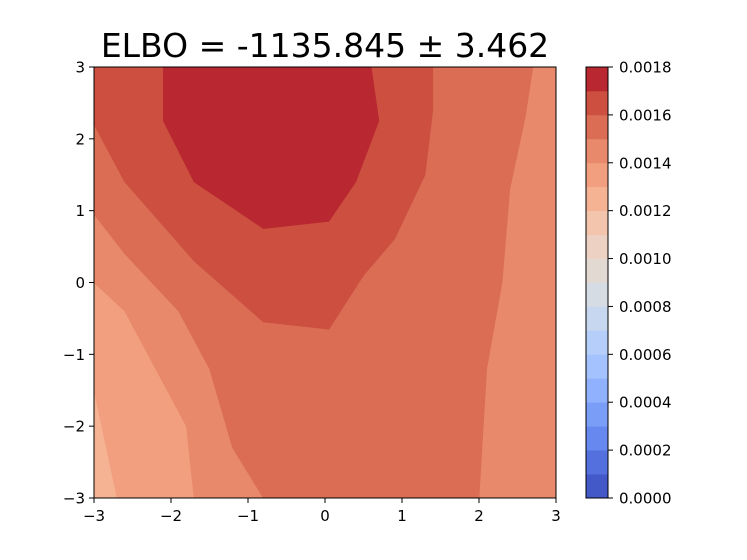  Describe the element at coordinates (80, 211) in the screenshot. I see `y-tick-label: 1` at that location.